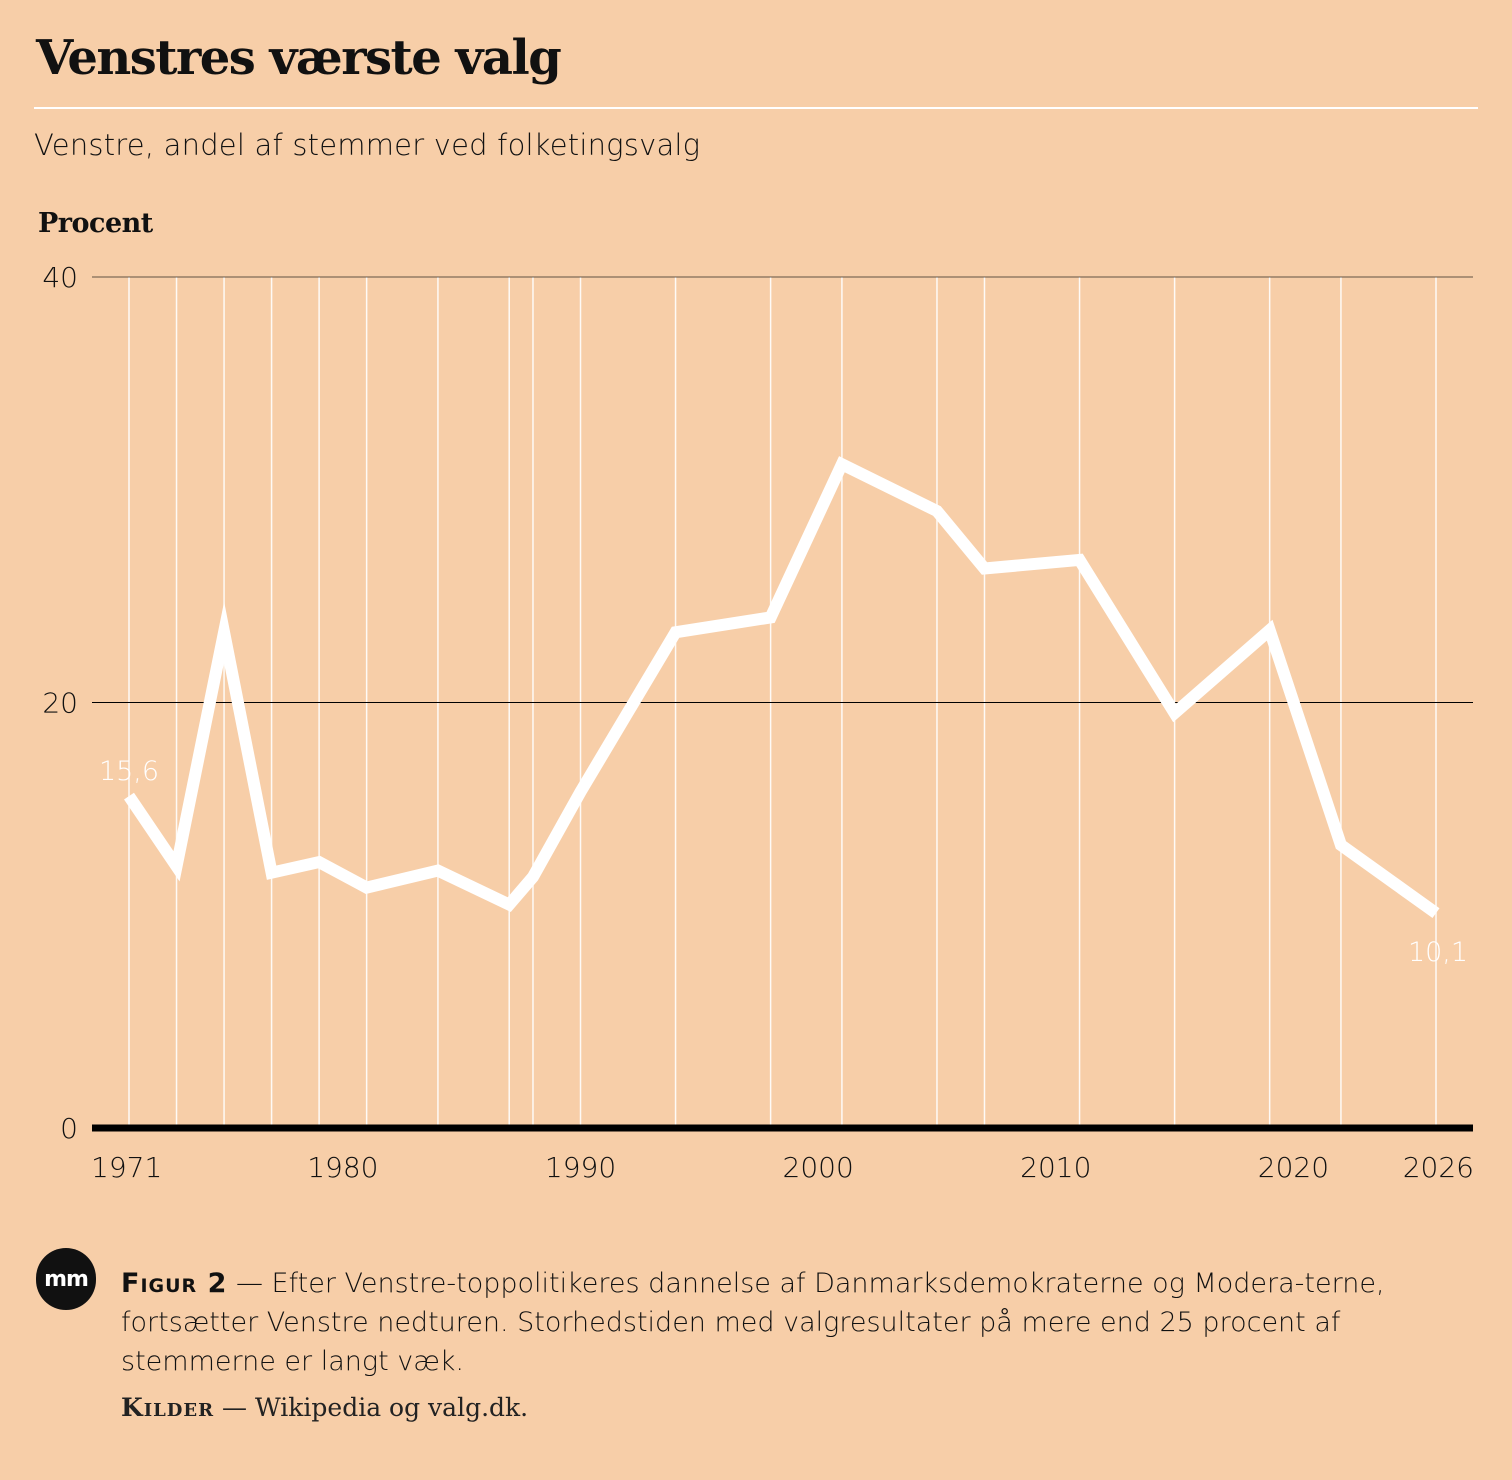 The height and width of the screenshot is (1480, 1512). I want to click on y-tick-label: 20, so click(60, 703).